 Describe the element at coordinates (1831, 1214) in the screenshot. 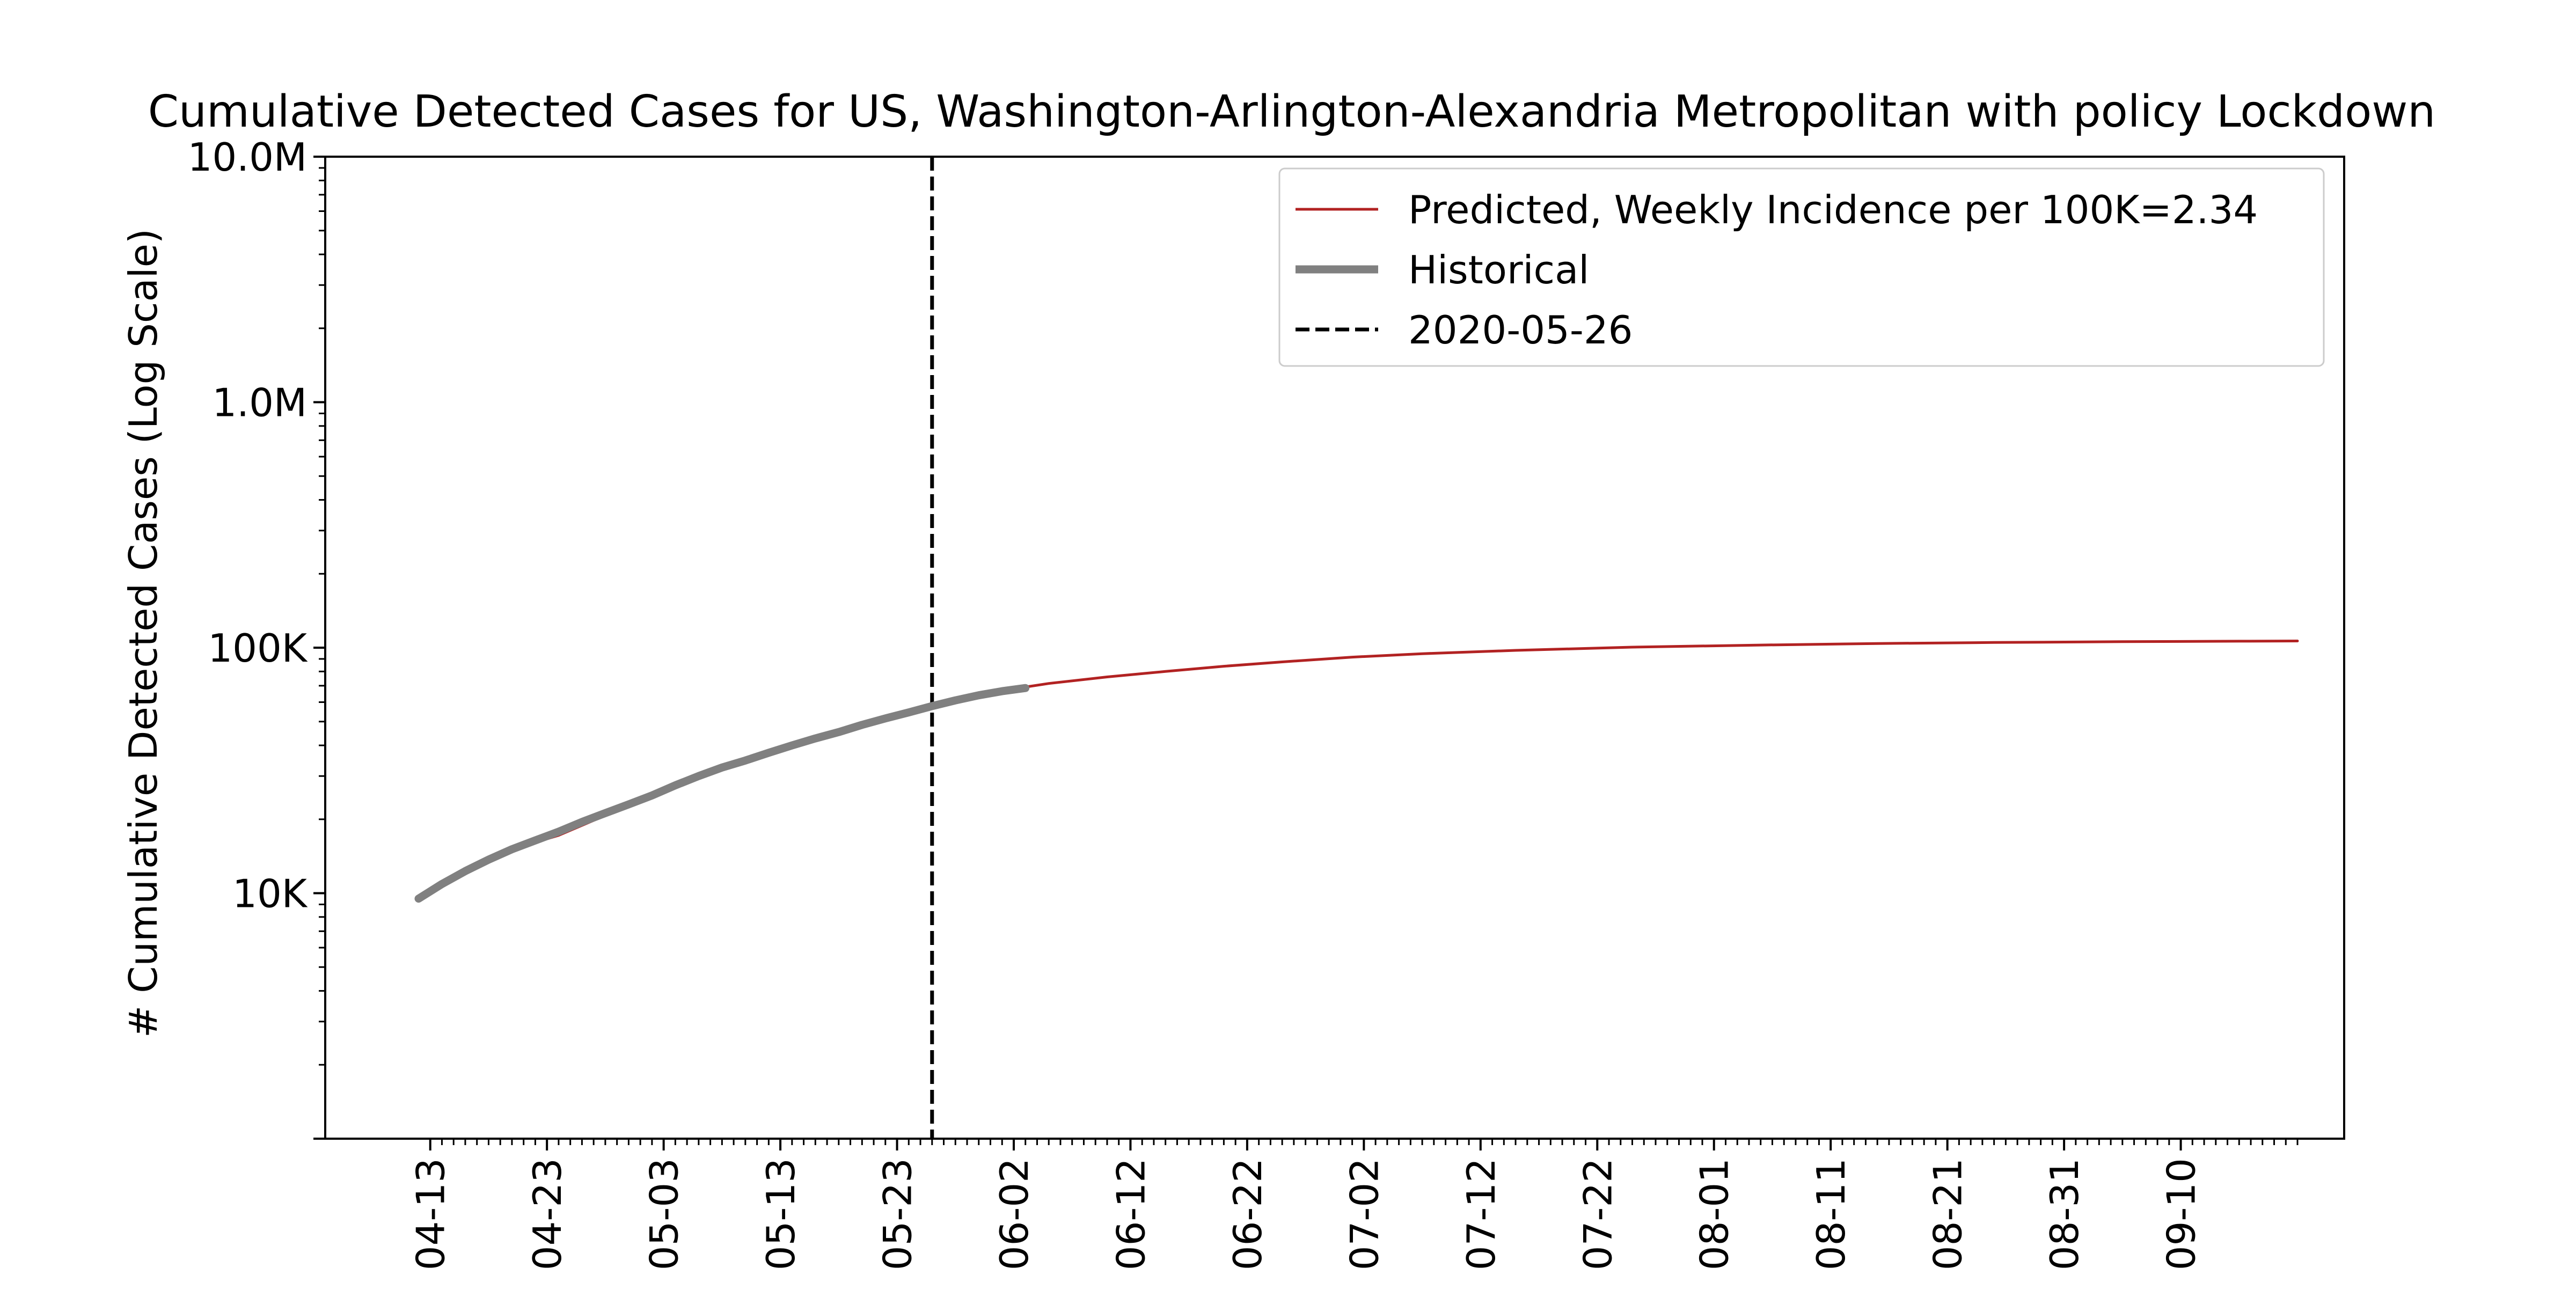

I see `x-tick-label: 08-11` at that location.